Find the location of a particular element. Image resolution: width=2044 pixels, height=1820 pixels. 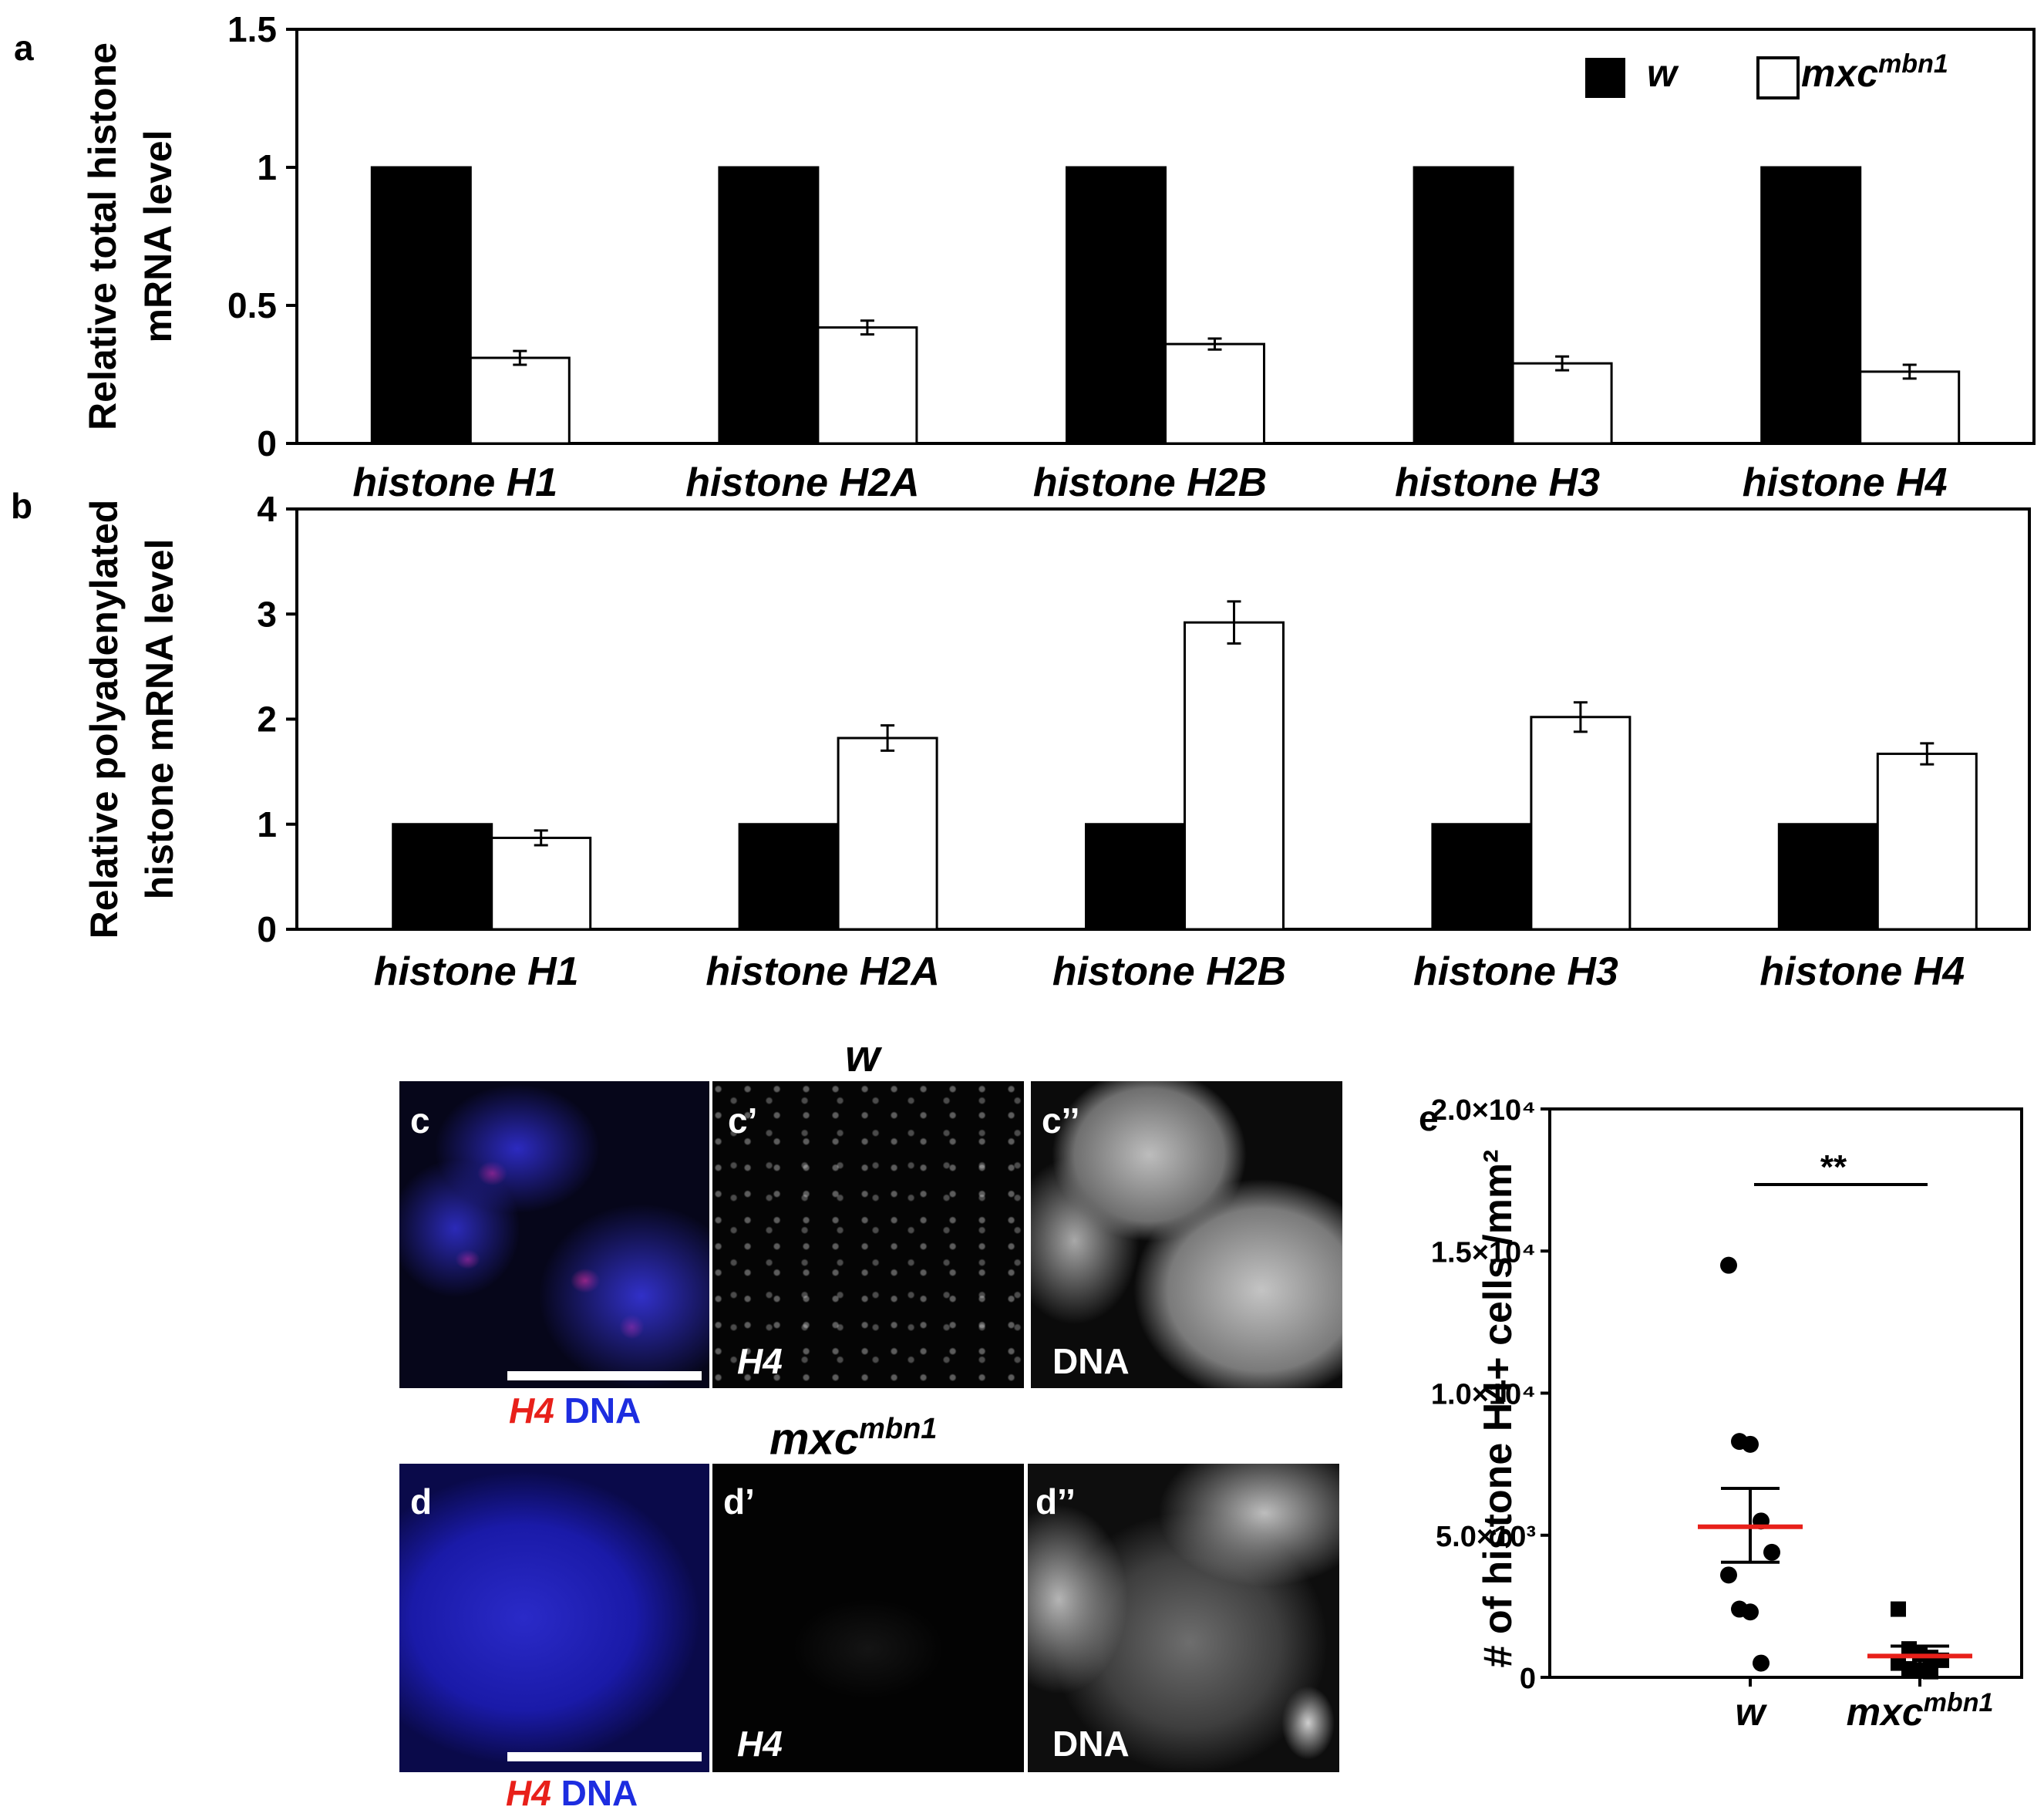

panel-label-e: e is located at coordinates (1429, 1118).